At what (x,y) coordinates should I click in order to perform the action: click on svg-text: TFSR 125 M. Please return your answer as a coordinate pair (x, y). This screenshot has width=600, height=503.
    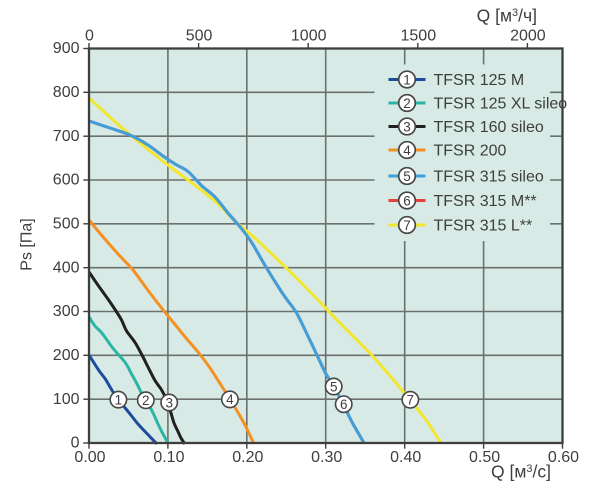
    Looking at the image, I should click on (479, 80).